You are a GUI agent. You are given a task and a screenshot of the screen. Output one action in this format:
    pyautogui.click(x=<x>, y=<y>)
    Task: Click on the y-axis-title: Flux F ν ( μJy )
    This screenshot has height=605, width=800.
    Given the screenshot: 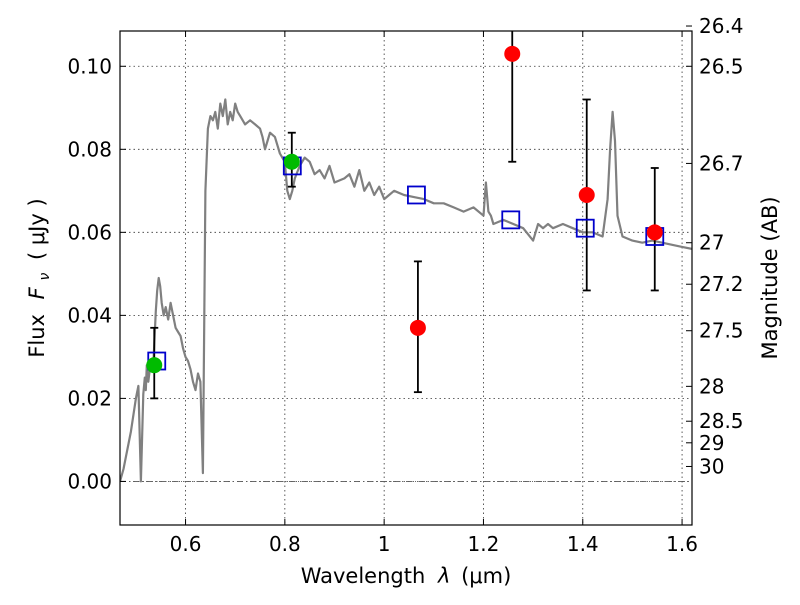 What is the action you would take?
    pyautogui.click(x=39, y=277)
    